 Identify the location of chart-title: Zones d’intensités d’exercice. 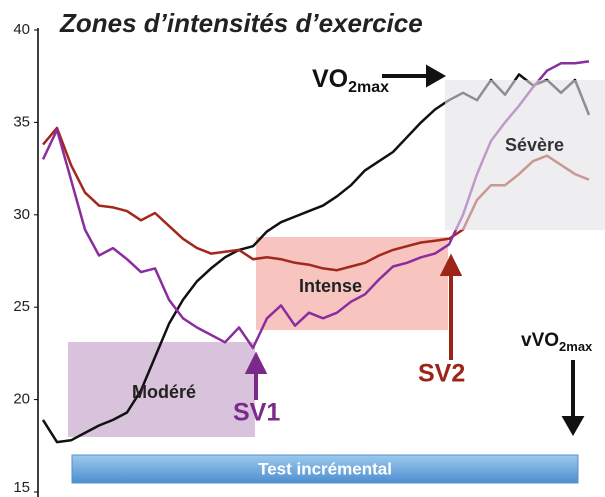
(241, 23).